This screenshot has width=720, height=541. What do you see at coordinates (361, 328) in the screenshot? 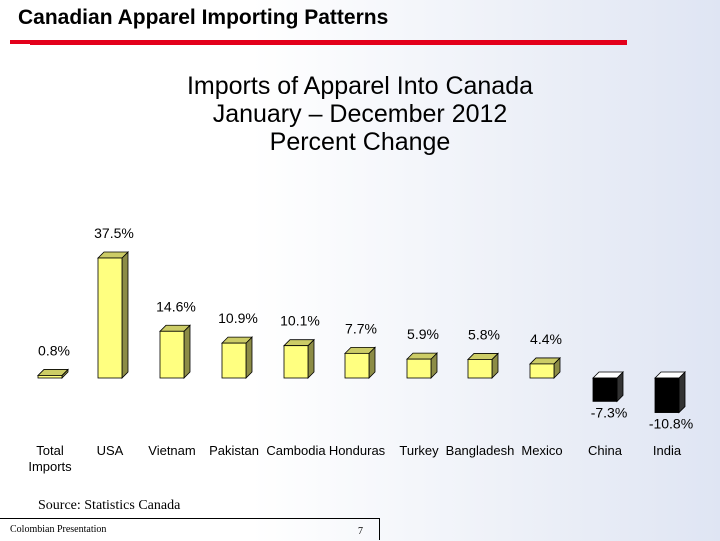
I see `value-label-5: 7.7%` at bounding box center [361, 328].